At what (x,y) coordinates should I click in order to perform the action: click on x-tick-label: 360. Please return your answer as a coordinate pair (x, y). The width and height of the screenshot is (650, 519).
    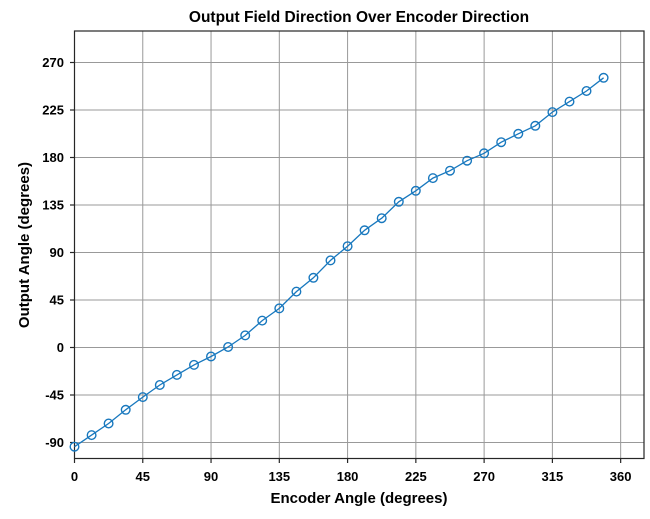
    Looking at the image, I should click on (621, 476).